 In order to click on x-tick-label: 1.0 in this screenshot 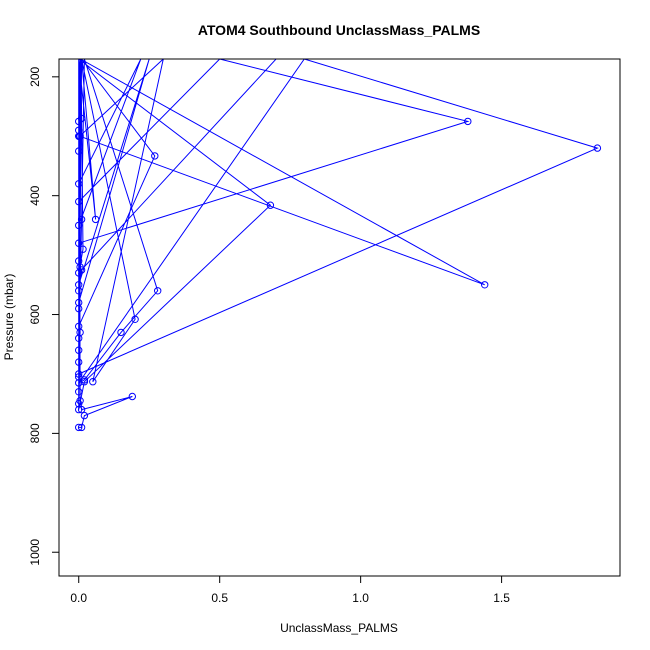, I will do `click(360, 598)`.